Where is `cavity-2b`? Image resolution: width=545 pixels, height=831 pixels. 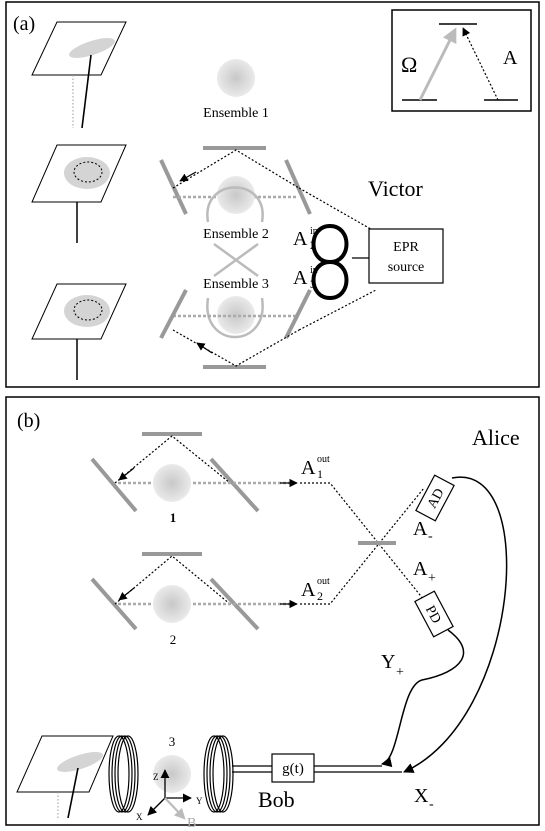
cavity-2b is located at coordinates (194, 591).